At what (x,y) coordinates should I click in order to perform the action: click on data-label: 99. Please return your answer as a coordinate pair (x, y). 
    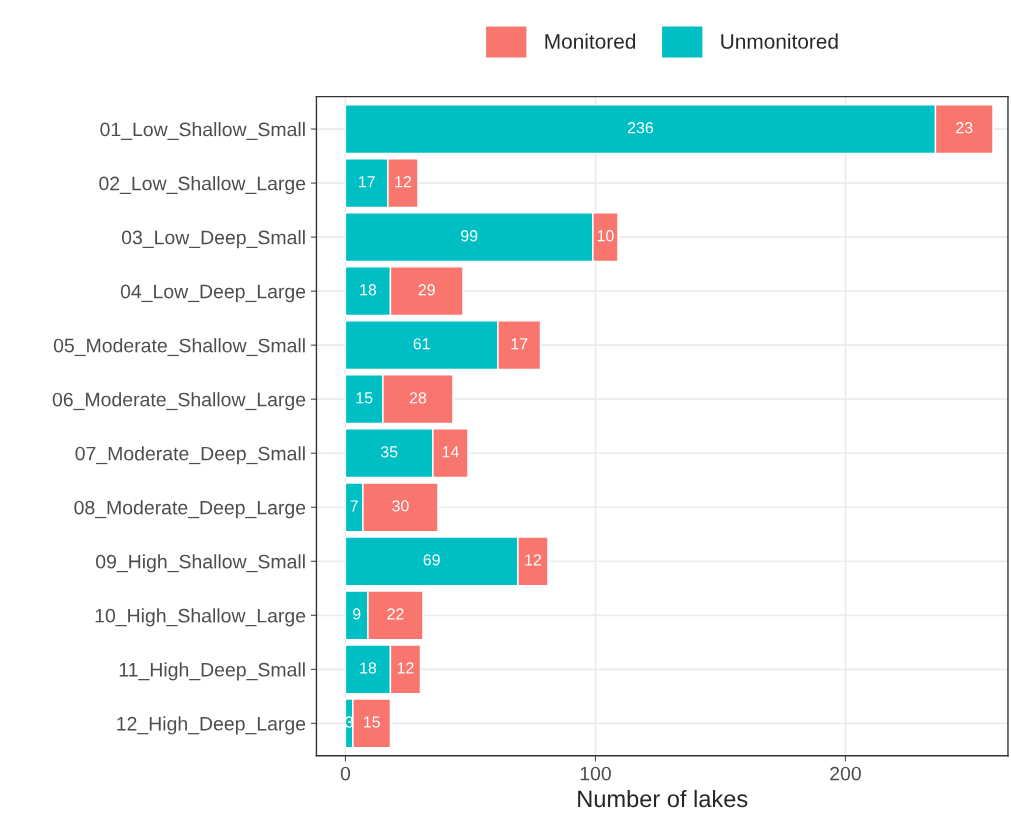
    Looking at the image, I should click on (469, 236).